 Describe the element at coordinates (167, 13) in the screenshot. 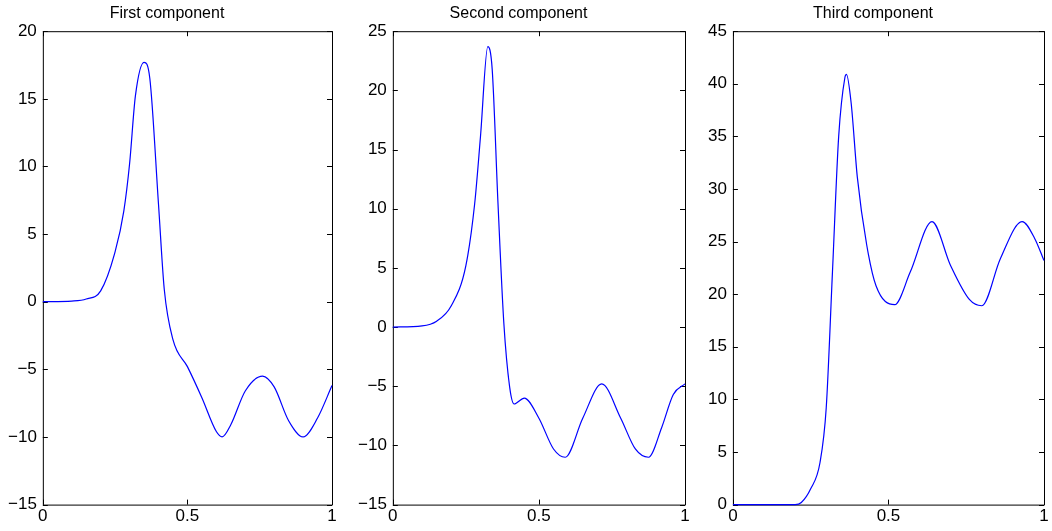

I see `chart-title: First component` at that location.